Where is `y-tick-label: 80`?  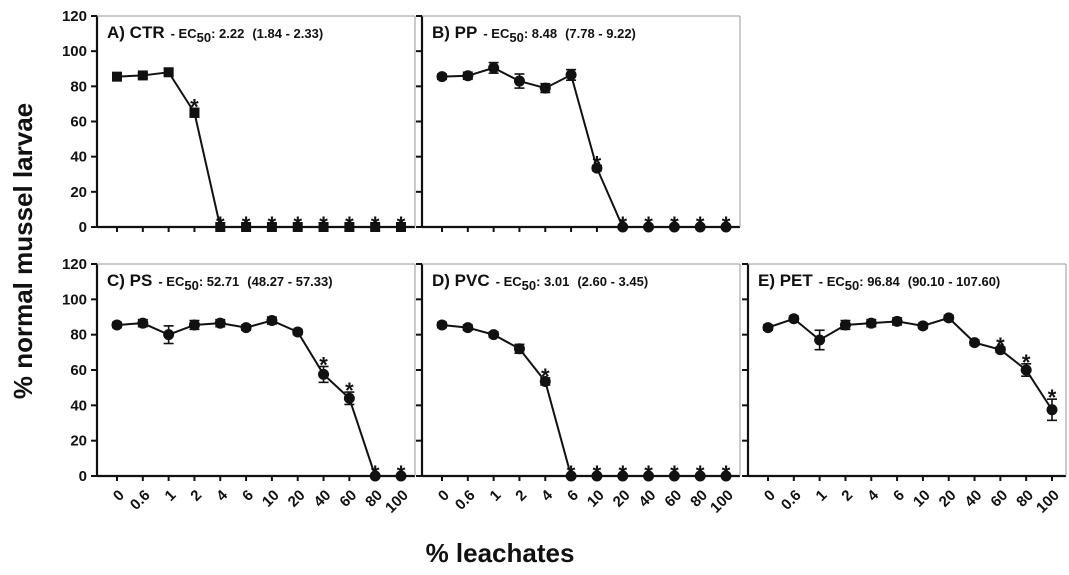
y-tick-label: 80 is located at coordinates (78, 335).